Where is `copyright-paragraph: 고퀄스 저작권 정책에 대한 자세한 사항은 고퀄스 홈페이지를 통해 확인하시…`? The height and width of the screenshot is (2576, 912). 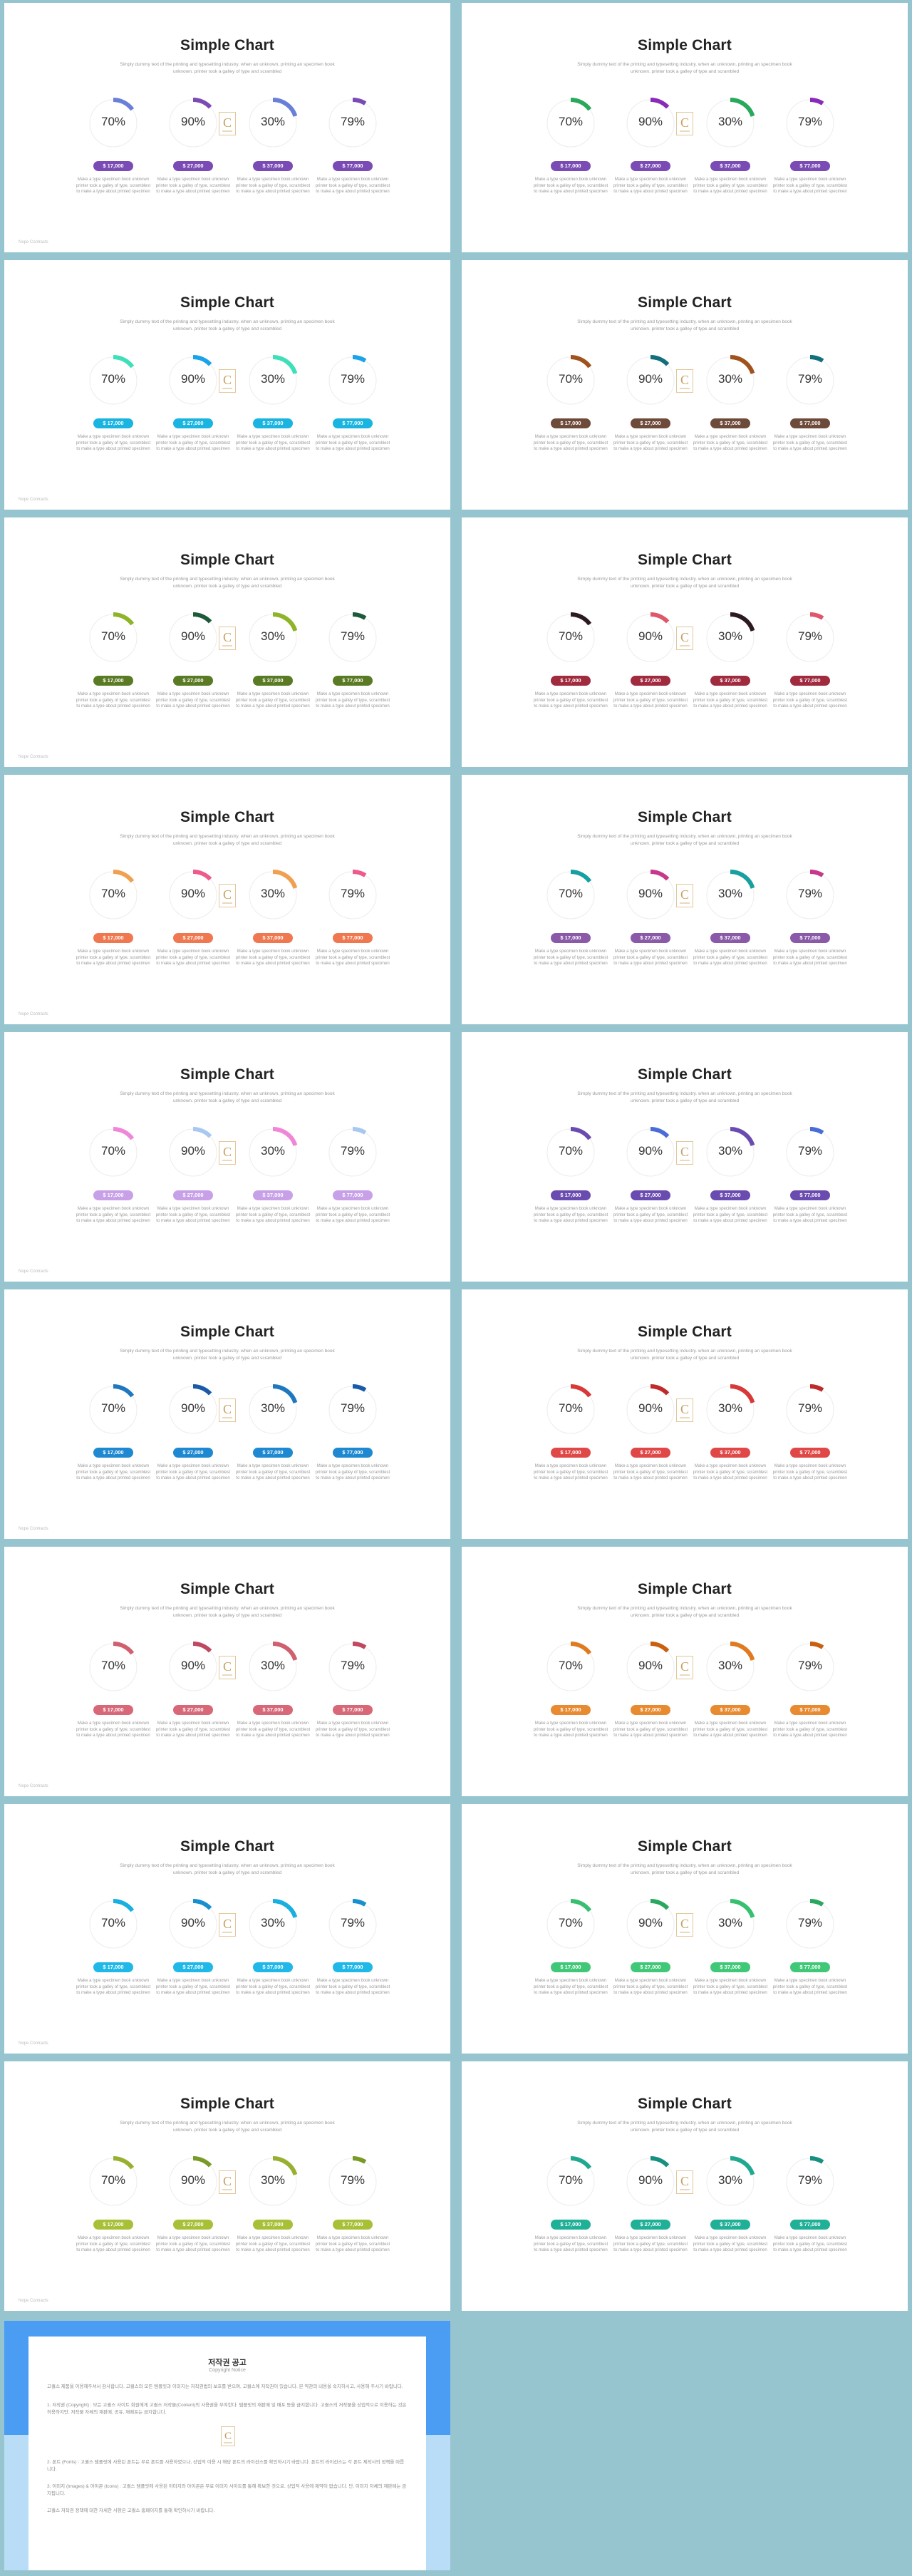
copyright-paragraph: 고퀄스 저작권 정책에 대한 자세한 사항은 고퀄스 홈페이지를 통해 확인하시… is located at coordinates (131, 2510).